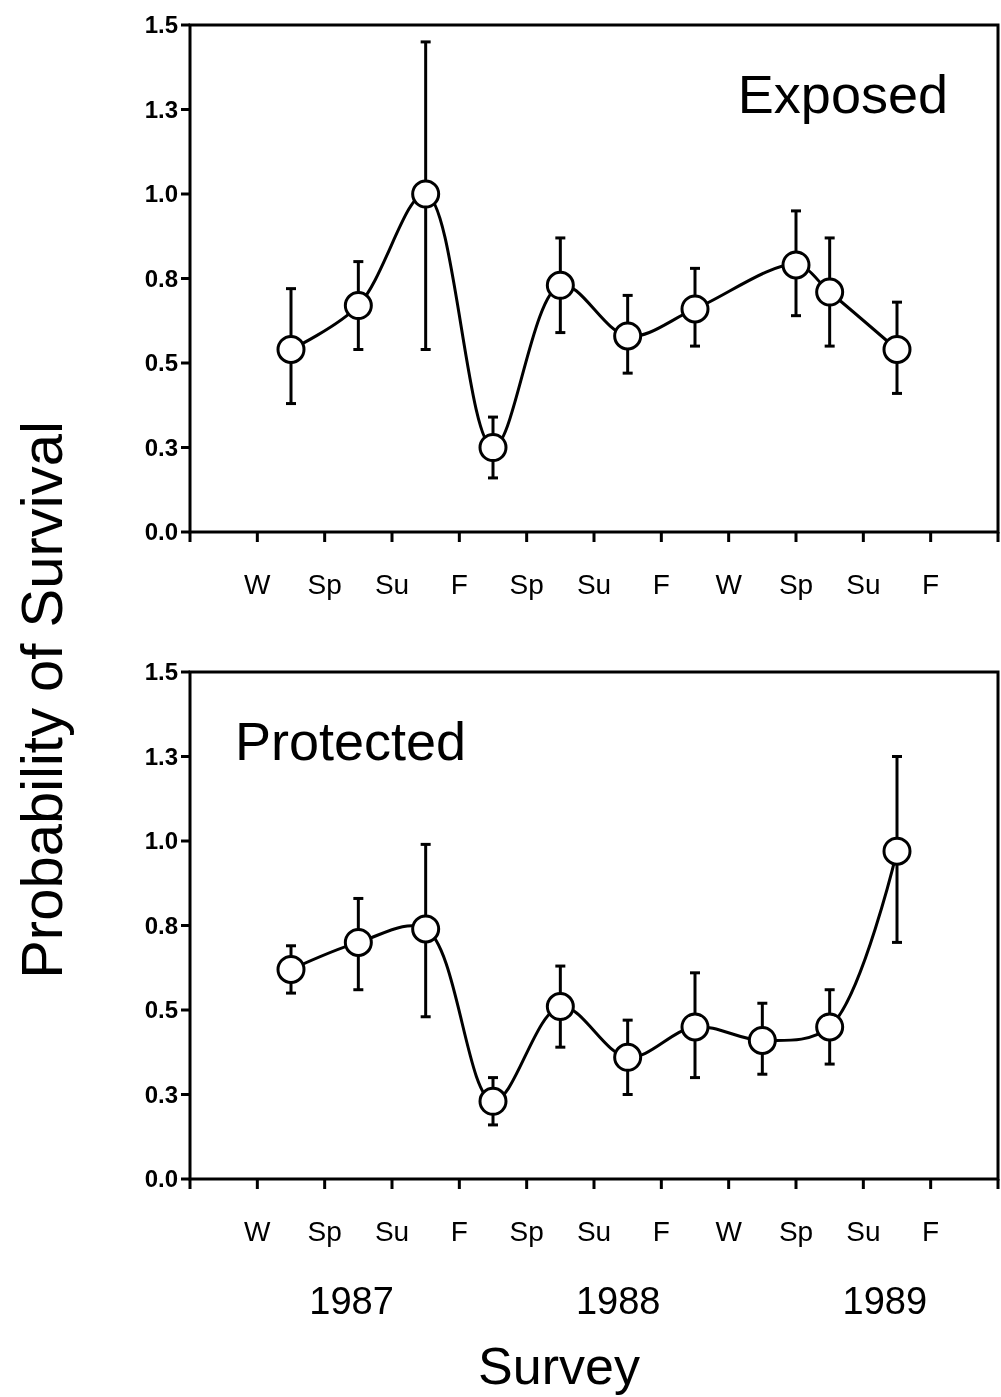 The height and width of the screenshot is (1397, 1001). Describe the element at coordinates (618, 1301) in the screenshot. I see `text: 1988` at that location.